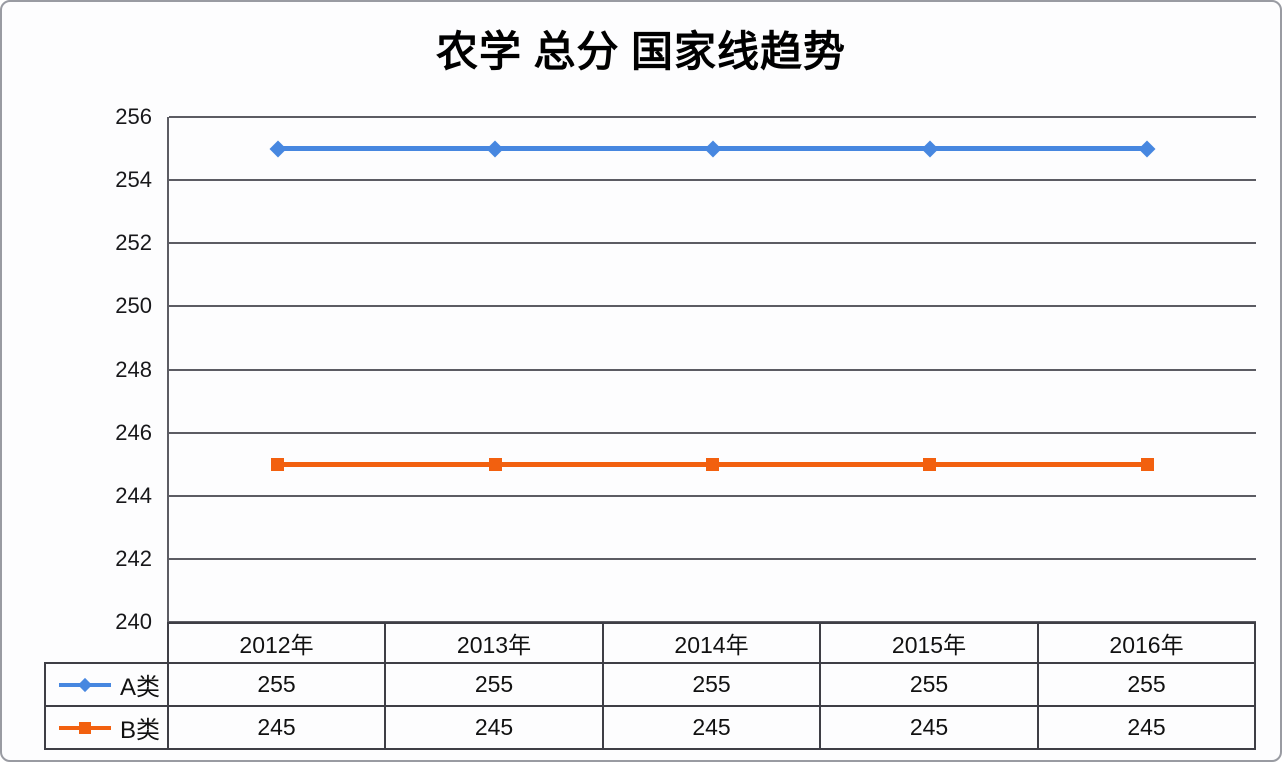 The width and height of the screenshot is (1282, 762). What do you see at coordinates (106, 643) in the screenshot?
I see `table-corner-blank` at bounding box center [106, 643].